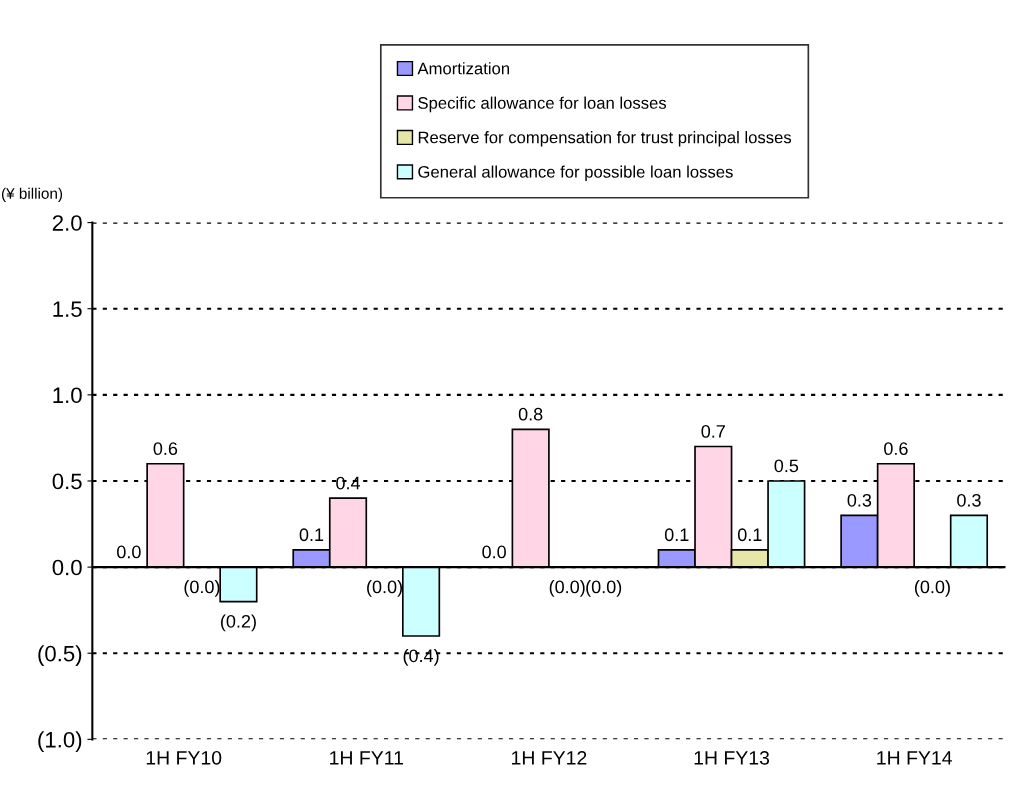  What do you see at coordinates (67, 309) in the screenshot?
I see `y-tick-label: 1.5` at bounding box center [67, 309].